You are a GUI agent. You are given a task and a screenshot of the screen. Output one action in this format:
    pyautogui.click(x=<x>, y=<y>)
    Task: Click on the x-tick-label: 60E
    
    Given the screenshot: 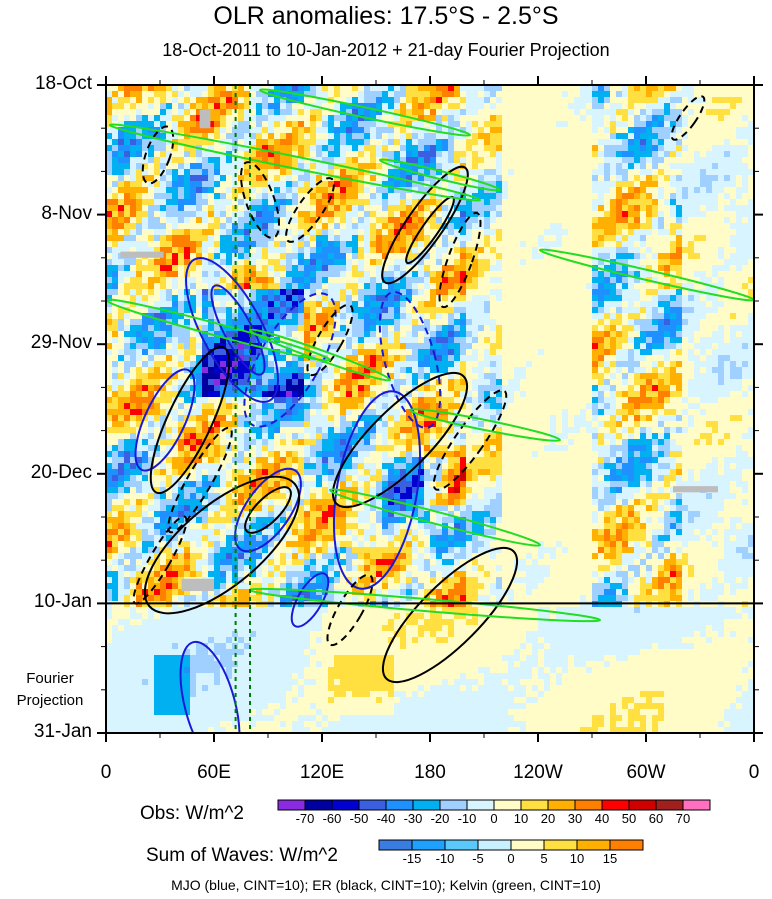 What is the action you would take?
    pyautogui.click(x=214, y=772)
    